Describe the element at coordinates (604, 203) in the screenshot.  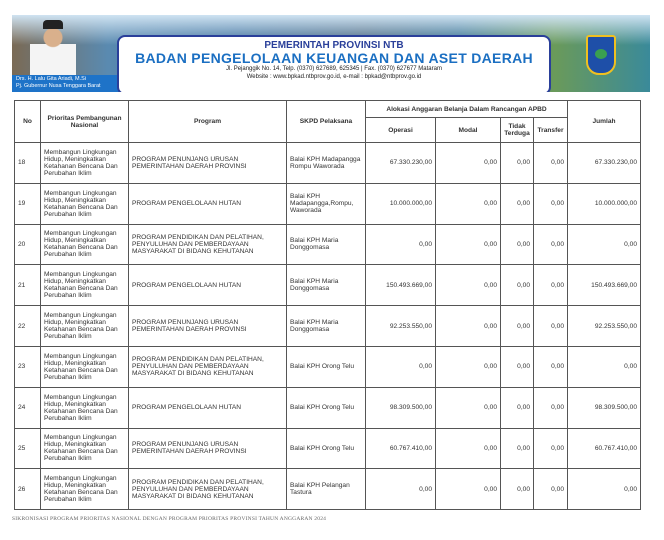
I see `cell-jumlah: 10.000.000,00` at that location.